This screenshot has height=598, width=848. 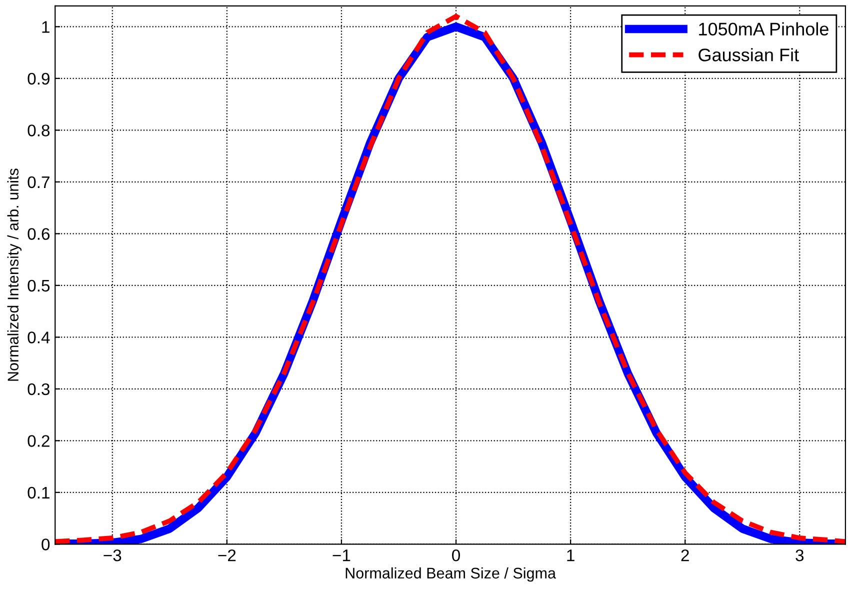 I want to click on y-tick-label: 0.5, so click(x=39, y=286).